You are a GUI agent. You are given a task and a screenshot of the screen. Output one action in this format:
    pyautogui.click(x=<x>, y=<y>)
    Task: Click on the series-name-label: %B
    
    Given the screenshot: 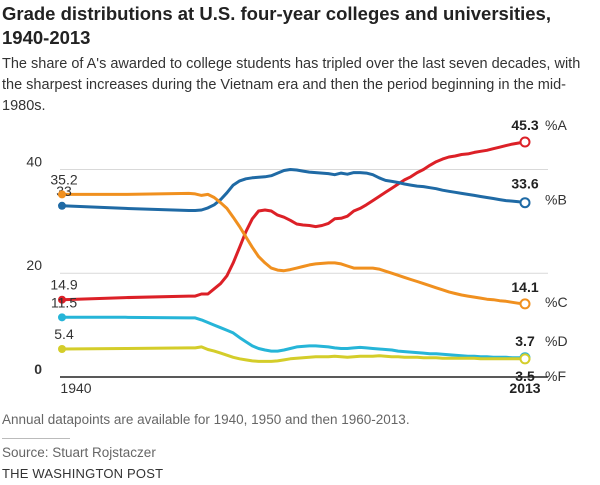 What is the action you would take?
    pyautogui.click(x=556, y=200)
    